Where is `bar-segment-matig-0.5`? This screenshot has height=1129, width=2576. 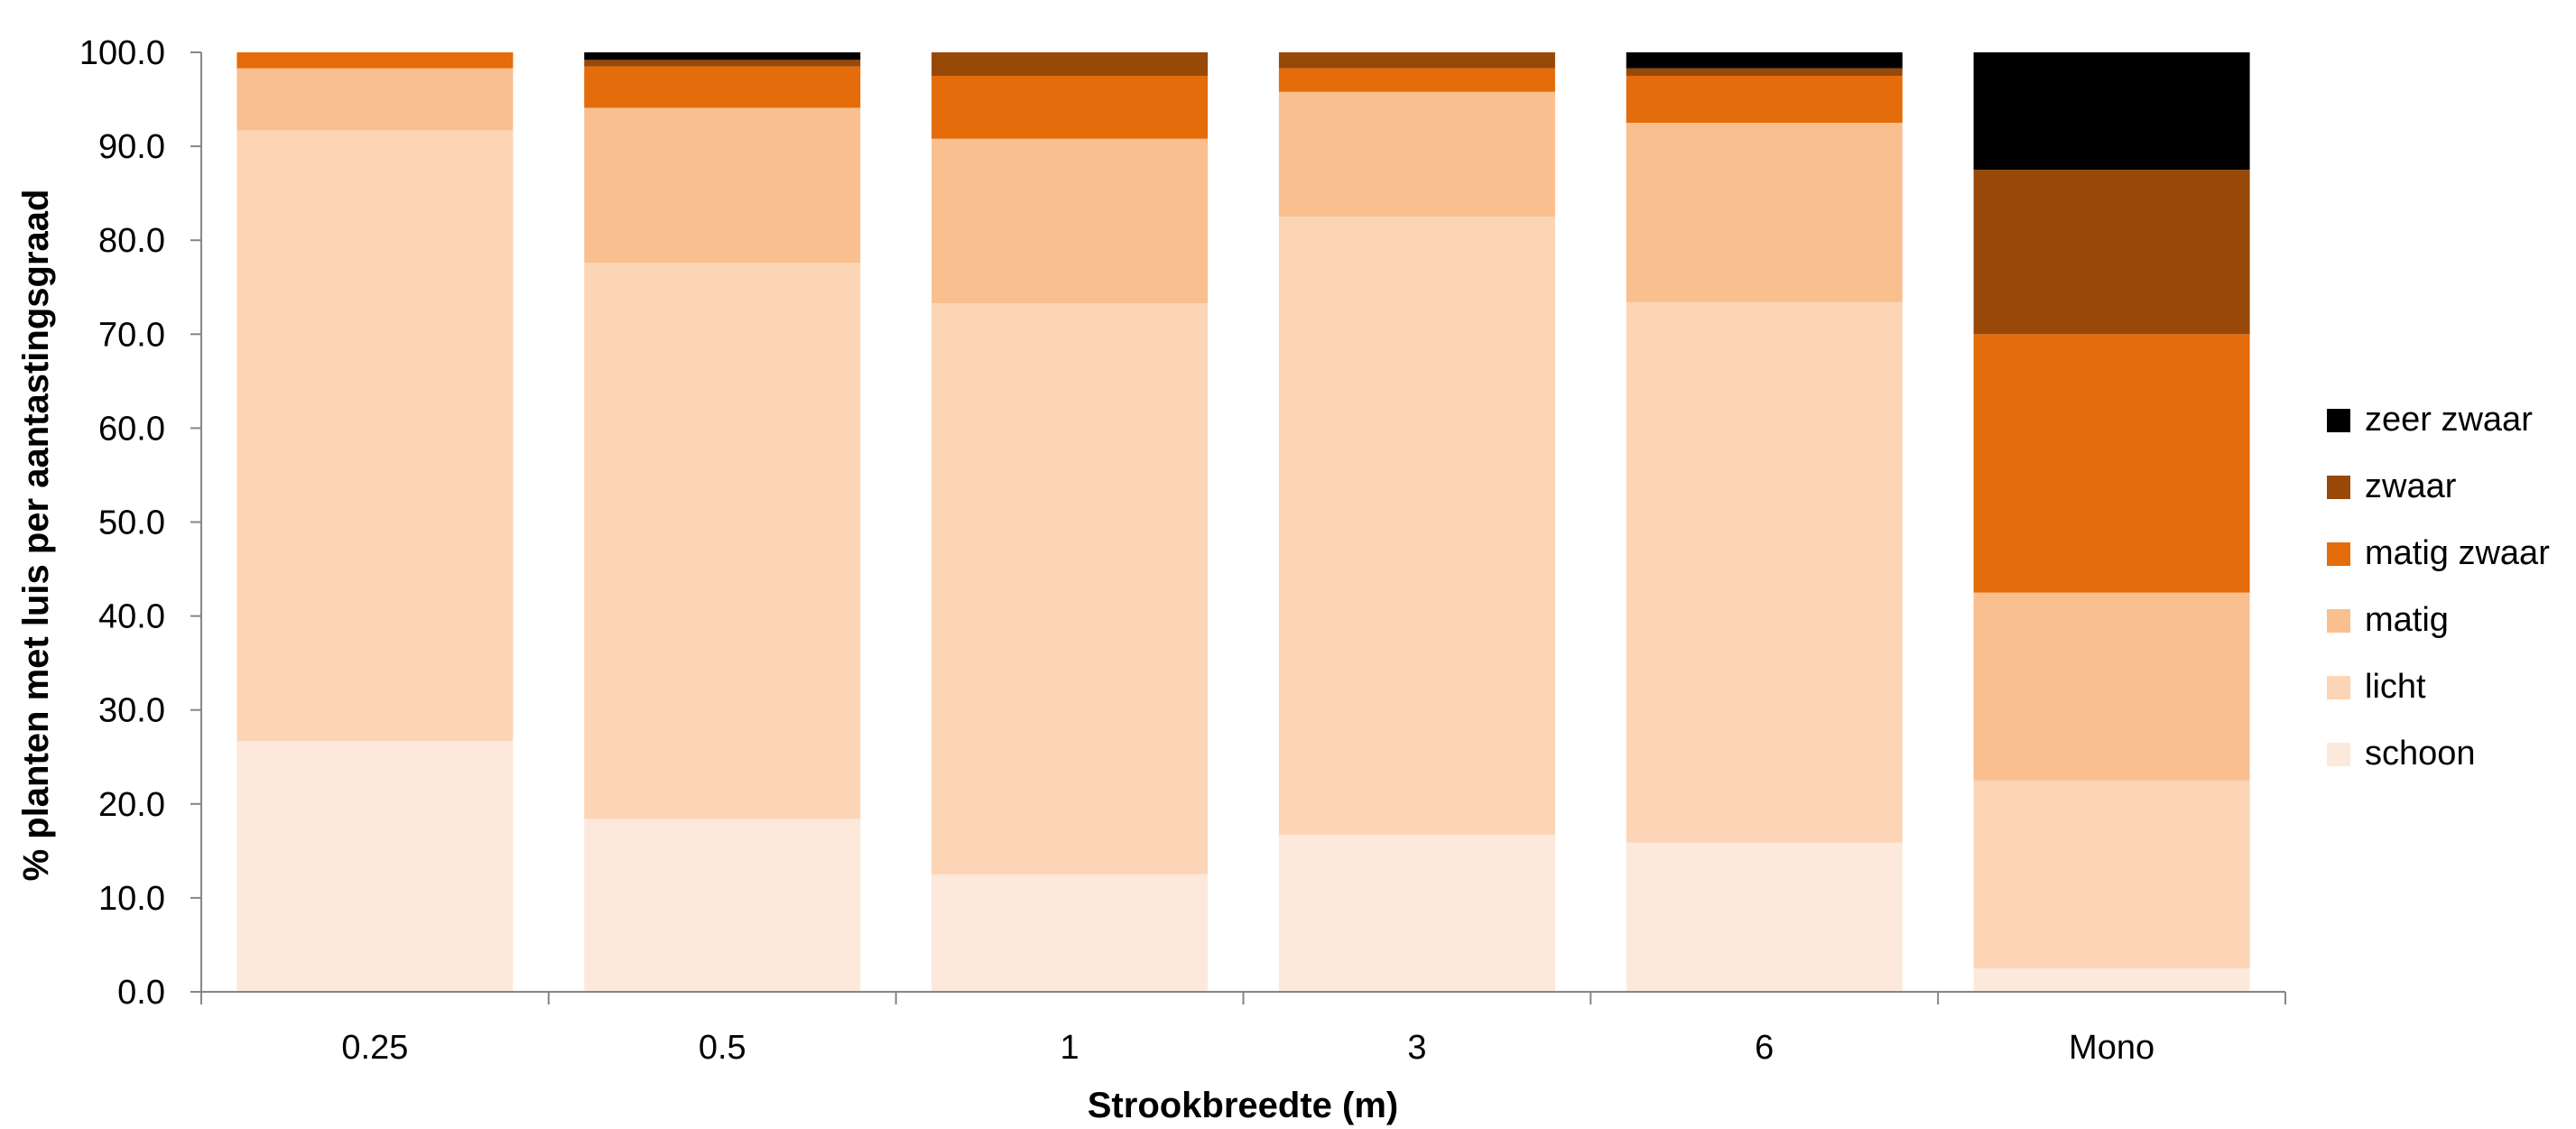
bar-segment-matig-0.5 is located at coordinates (722, 186).